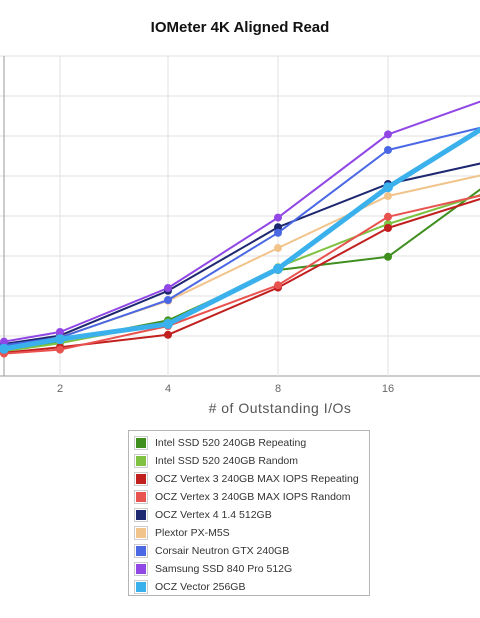 This screenshot has width=480, height=618. I want to click on x-tick-label: 8, so click(278, 389).